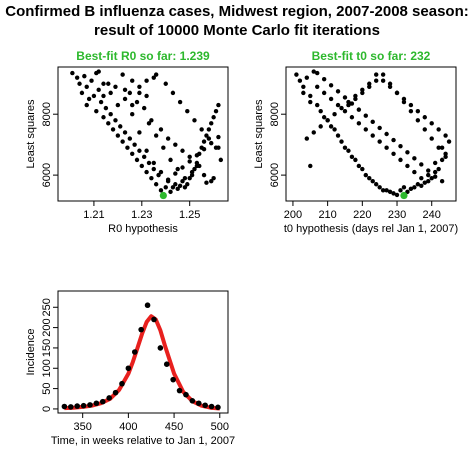  Describe the element at coordinates (362, 215) in the screenshot. I see `x-tick-label: 220` at that location.